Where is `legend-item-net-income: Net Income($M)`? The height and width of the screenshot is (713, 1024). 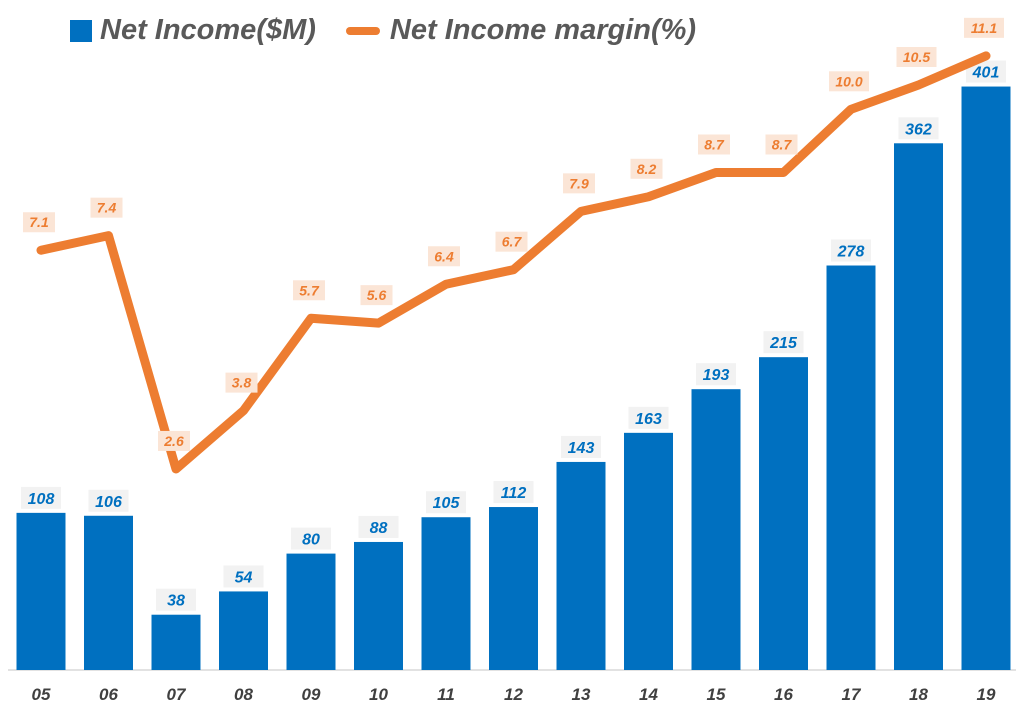
legend-item-net-income: Net Income($M) is located at coordinates (193, 30).